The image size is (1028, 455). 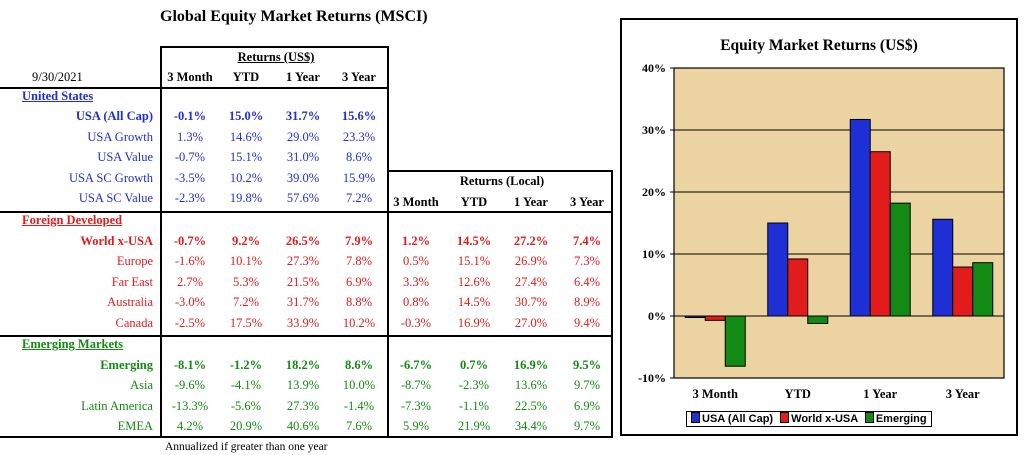 What do you see at coordinates (716, 394) in the screenshot?
I see `x-tick-label: 3 Month` at bounding box center [716, 394].